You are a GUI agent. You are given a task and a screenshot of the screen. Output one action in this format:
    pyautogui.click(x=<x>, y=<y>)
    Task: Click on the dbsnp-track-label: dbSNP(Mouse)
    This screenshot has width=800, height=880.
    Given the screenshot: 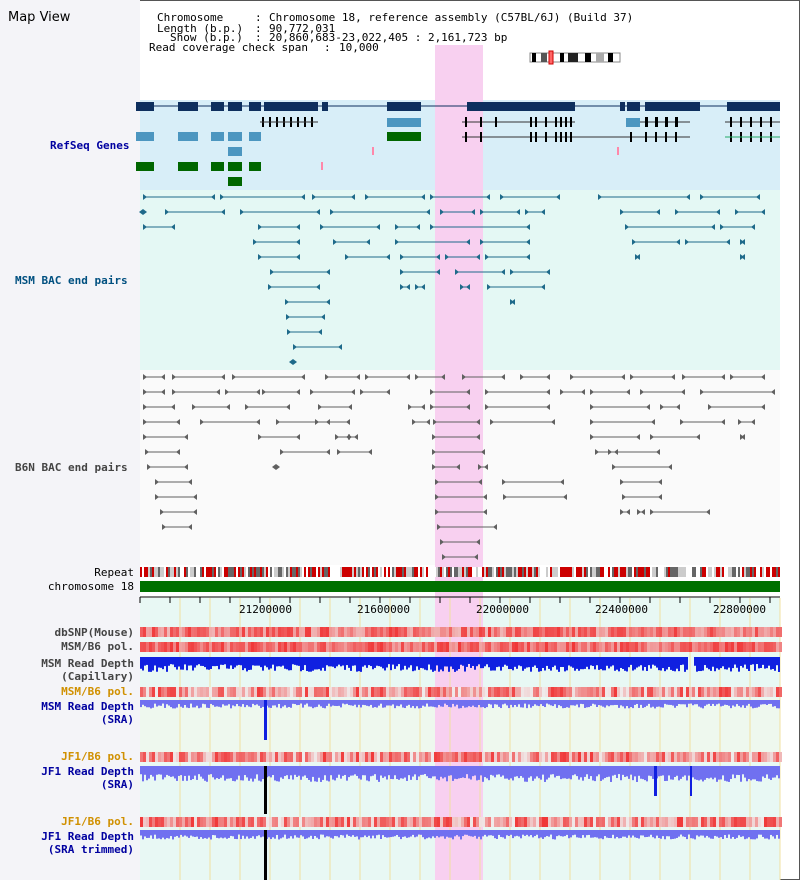 What is the action you would take?
    pyautogui.click(x=94, y=632)
    